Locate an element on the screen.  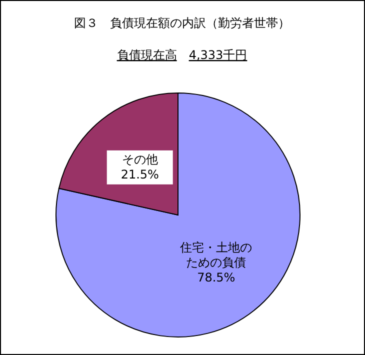
data-label: 21.5% is located at coordinates (139, 175).